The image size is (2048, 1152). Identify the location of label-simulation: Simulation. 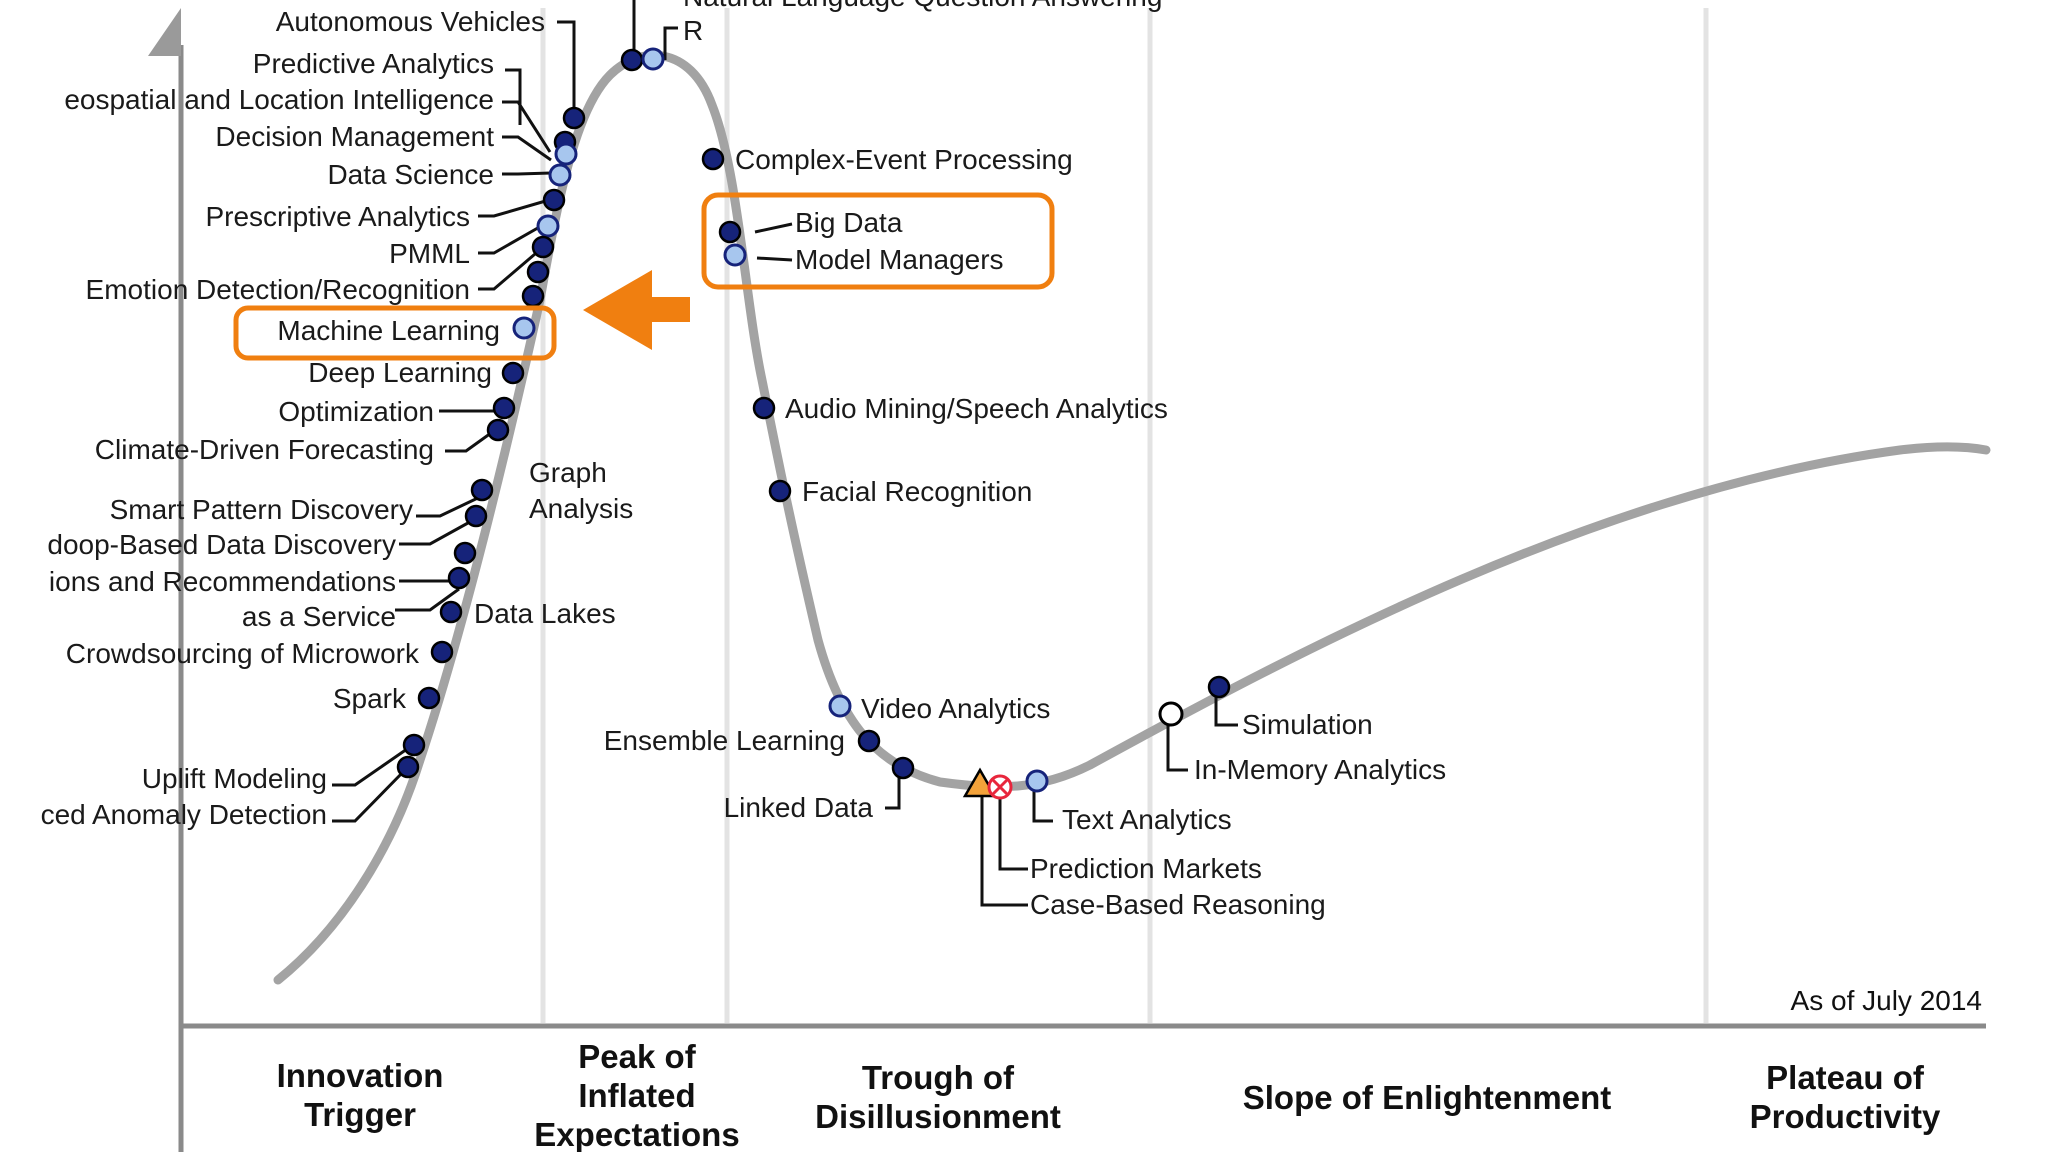
(1307, 724).